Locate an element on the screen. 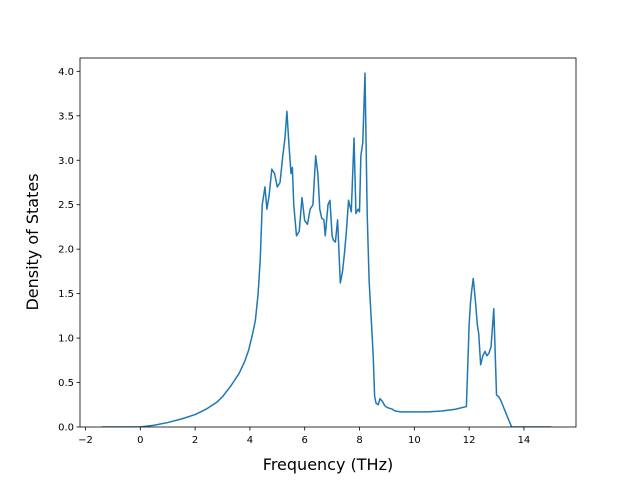  y-axis-label: Density of States is located at coordinates (32, 241).